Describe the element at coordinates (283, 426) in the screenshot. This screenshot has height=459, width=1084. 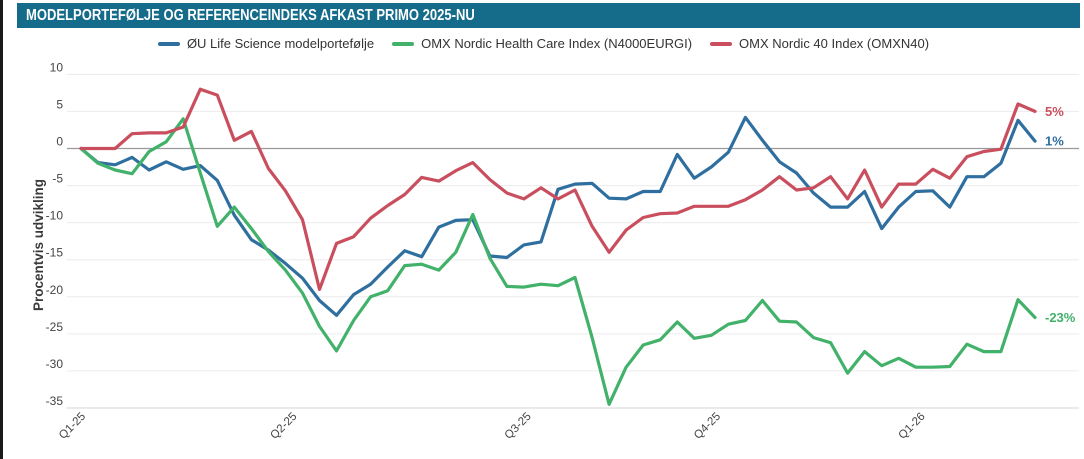
I see `x-tick-label: Q2-25` at that location.